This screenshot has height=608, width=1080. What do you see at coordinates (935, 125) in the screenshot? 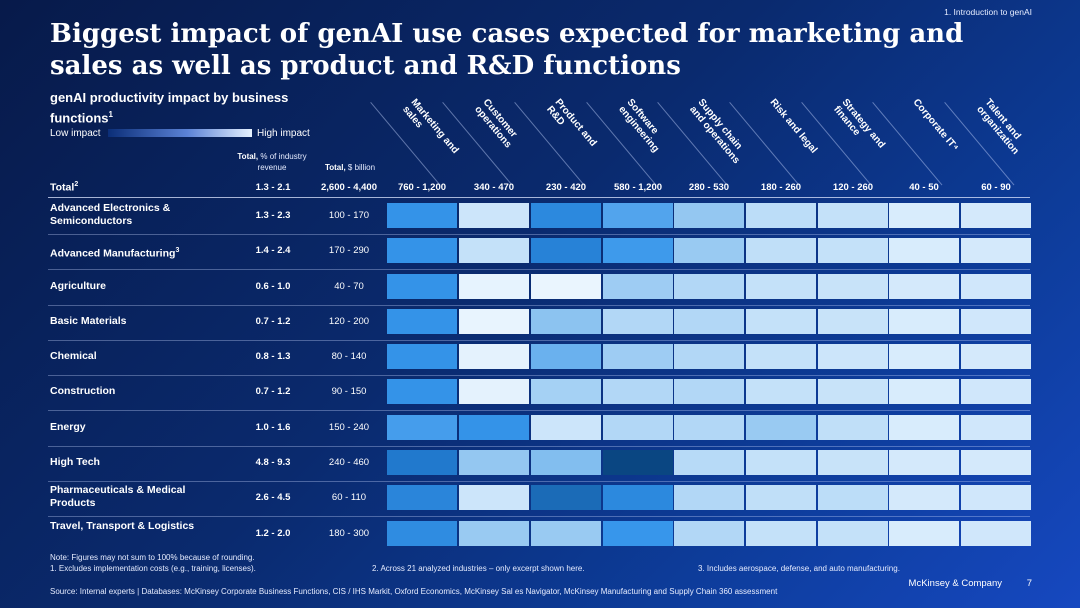
I see `function-header: Corporate IT⁴` at bounding box center [935, 125].